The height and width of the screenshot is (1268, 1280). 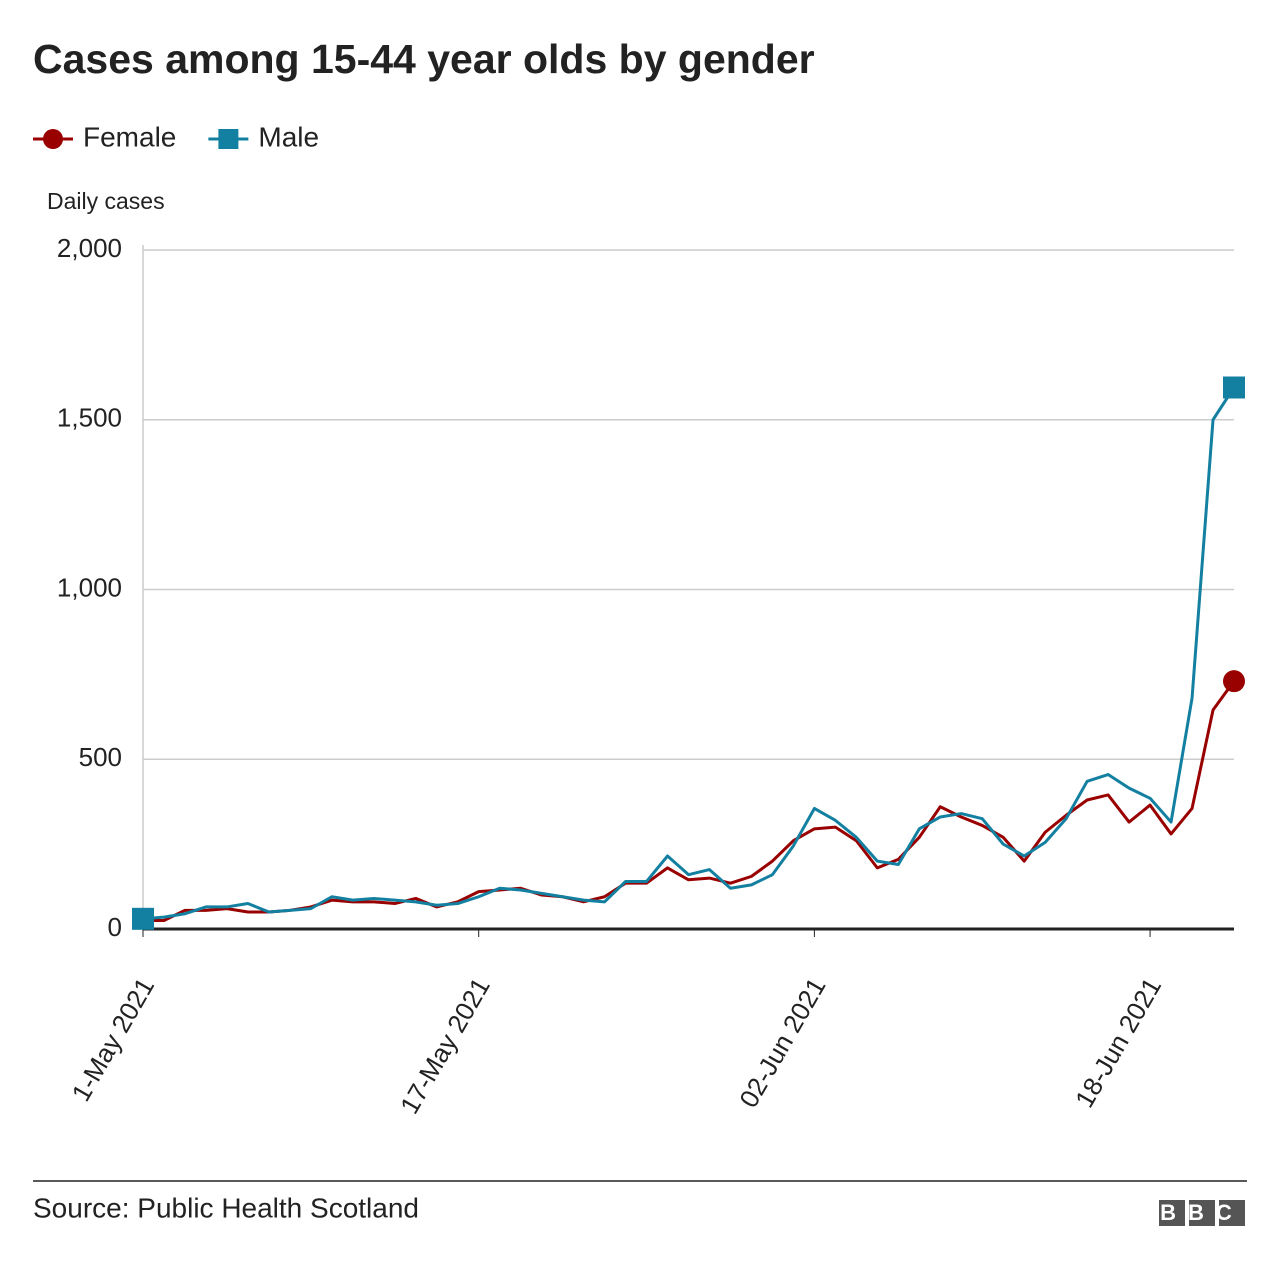 What do you see at coordinates (89, 248) in the screenshot?
I see `y-tick-label: 2,000` at bounding box center [89, 248].